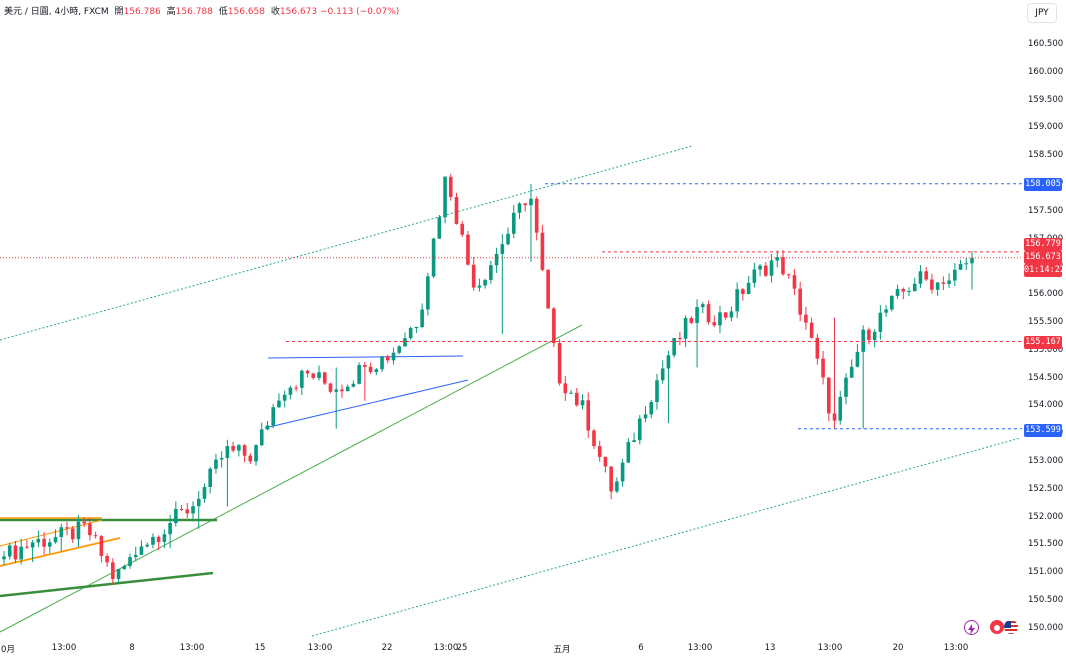  Describe the element at coordinates (56, 12) in the screenshot. I see `symbol-label: 美元 / 日圓, 4小時, FXCM` at that location.